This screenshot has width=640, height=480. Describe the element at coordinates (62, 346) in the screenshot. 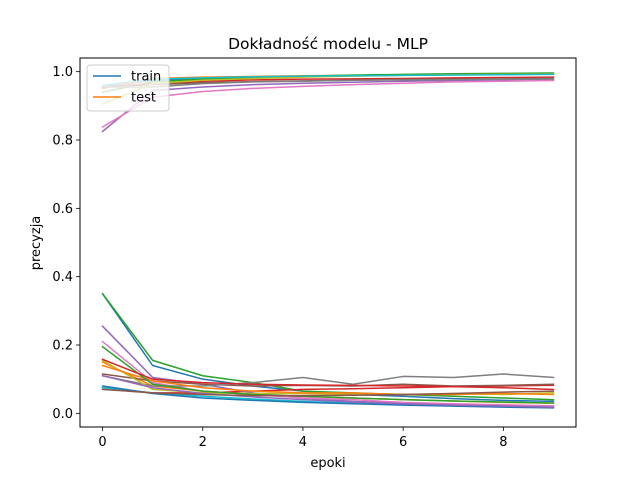

I see `y-tick-label: 0.2` at that location.